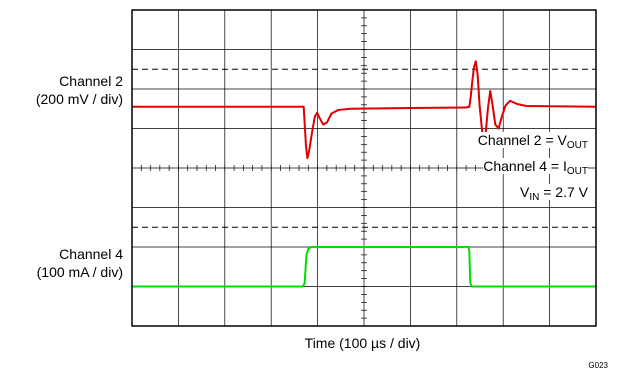  Describe the element at coordinates (598, 365) in the screenshot. I see `figure-id: G023` at that location.